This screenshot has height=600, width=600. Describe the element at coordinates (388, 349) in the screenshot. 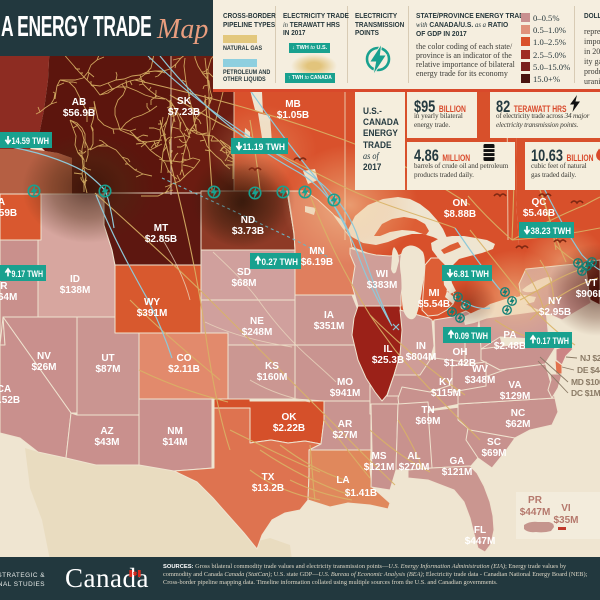

I see `svg-text: IL` at that location.